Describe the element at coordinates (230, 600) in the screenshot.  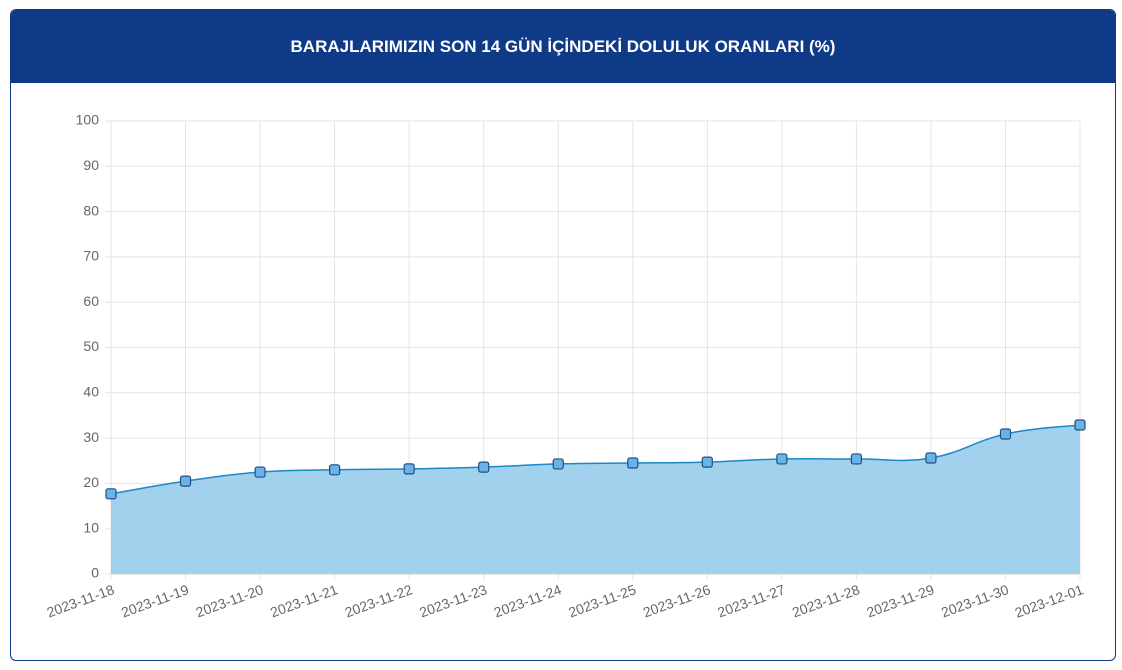
I see `x-tick-label: 2023-11-20` at that location.